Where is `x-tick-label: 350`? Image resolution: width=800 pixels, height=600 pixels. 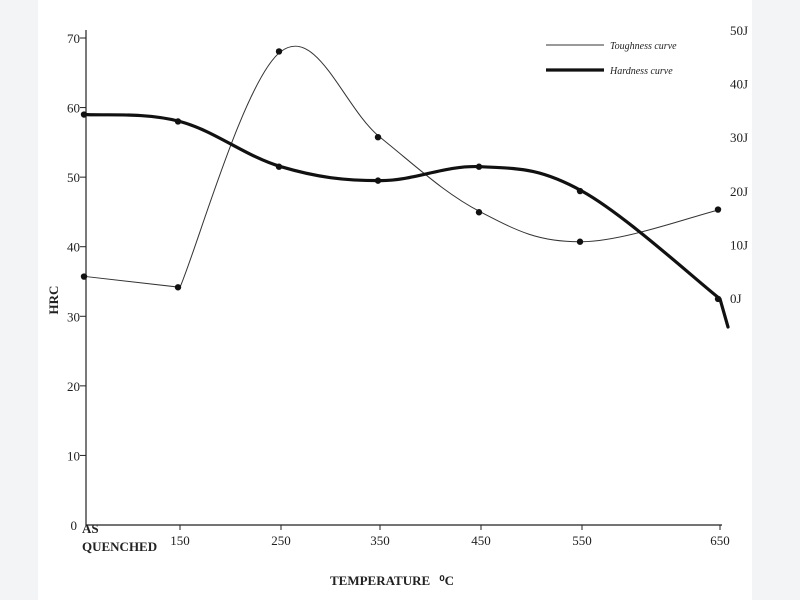
x-tick-label: 350 is located at coordinates (380, 540).